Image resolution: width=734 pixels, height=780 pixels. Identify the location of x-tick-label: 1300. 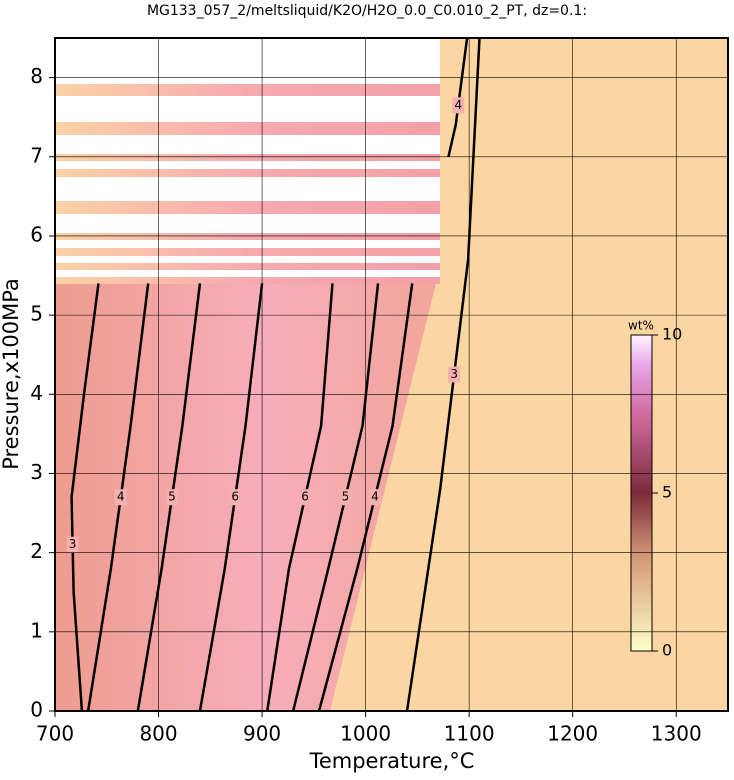
(676, 734).